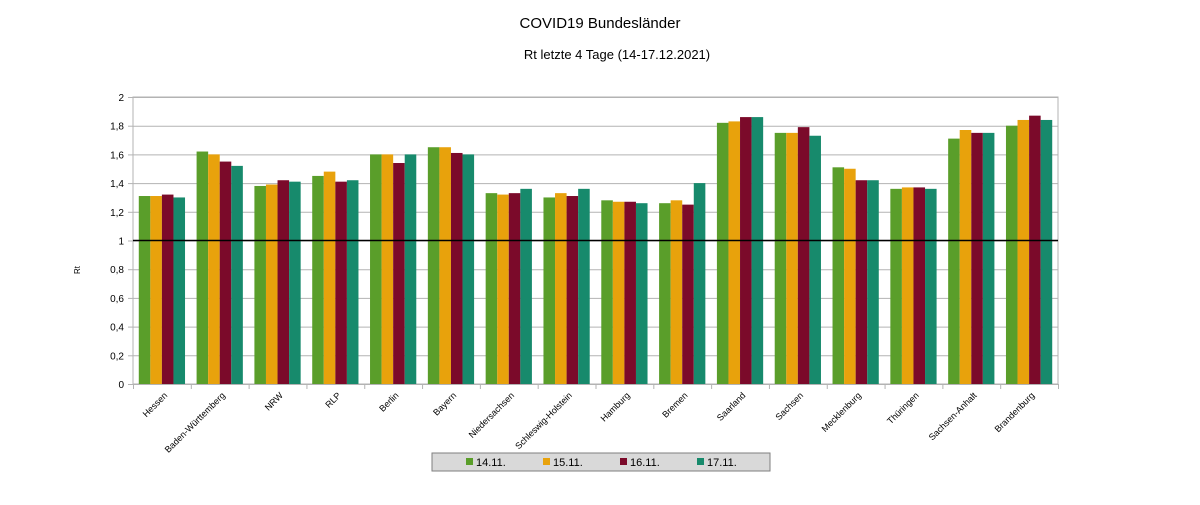 This screenshot has width=1200, height=505. I want to click on legend: 14.11. 15.11. 16.11. 17.11., so click(601, 462).